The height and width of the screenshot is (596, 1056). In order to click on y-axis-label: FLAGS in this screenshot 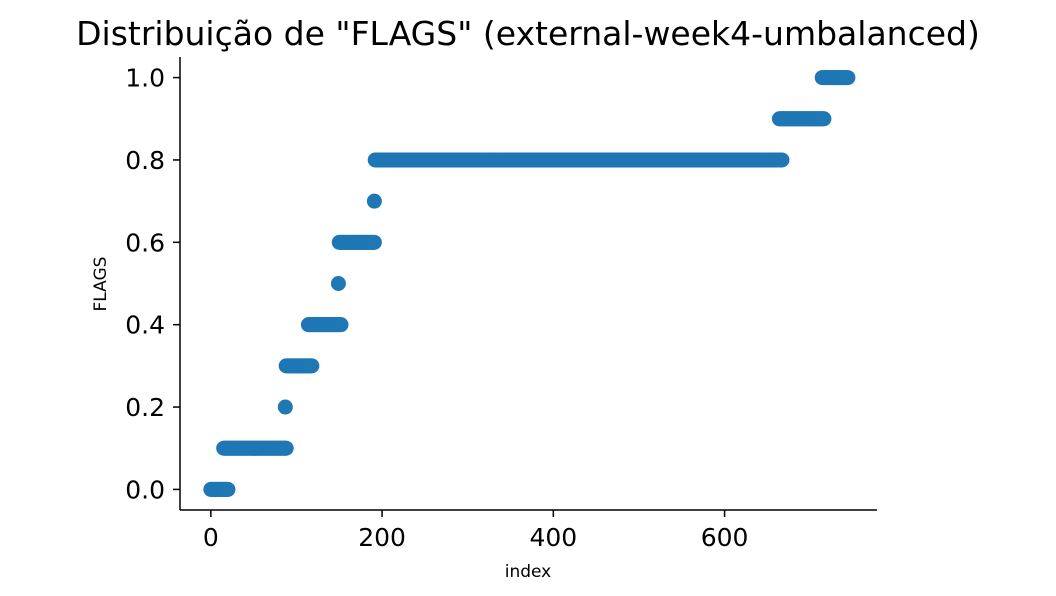, I will do `click(101, 284)`.